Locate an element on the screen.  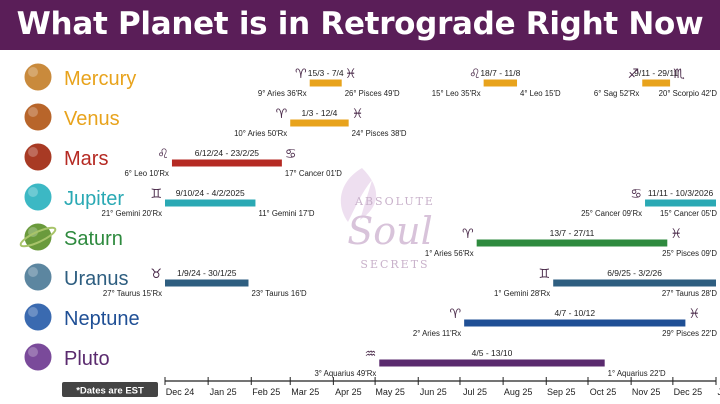
venus-icon is located at coordinates (38, 117).